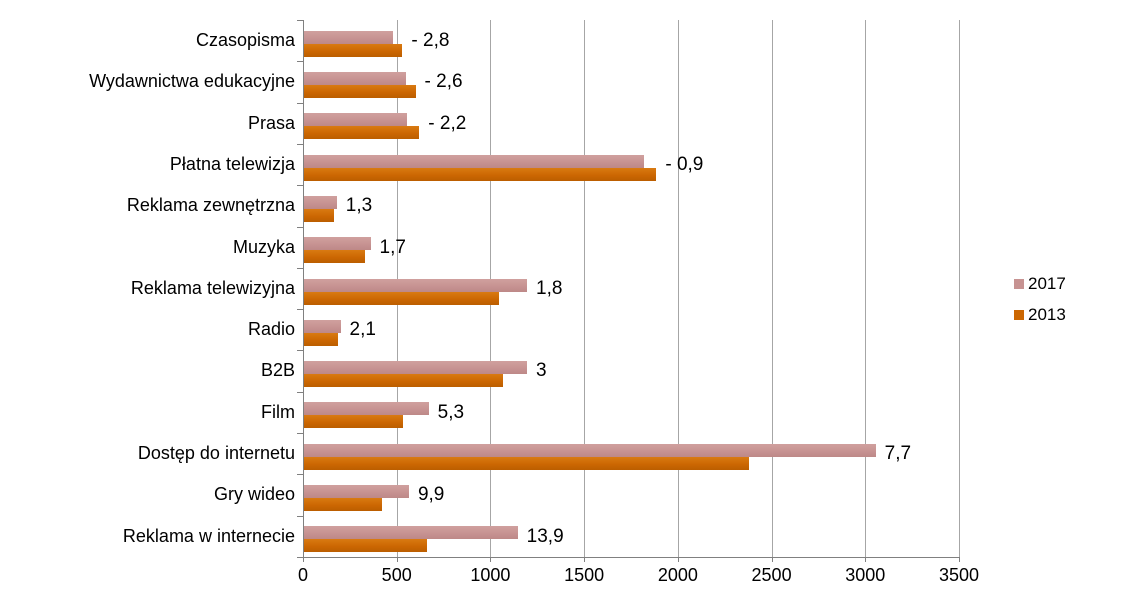 Image resolution: width=1127 pixels, height=607 pixels. Describe the element at coordinates (1047, 314) in the screenshot. I see `legend-label-2013: 2013` at that location.